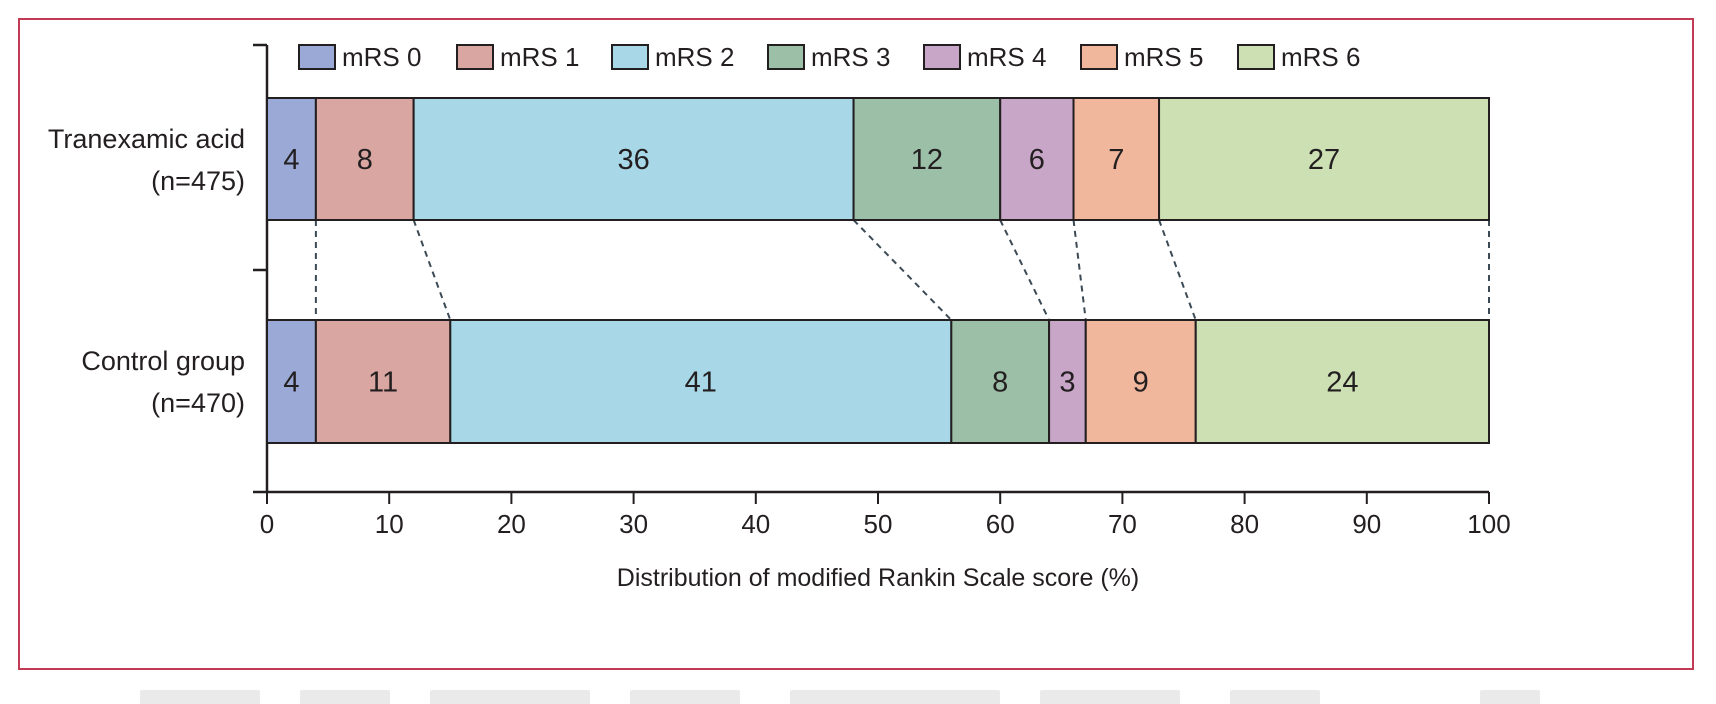  Describe the element at coordinates (539, 57) in the screenshot. I see `legend-label: mRS 1` at that location.